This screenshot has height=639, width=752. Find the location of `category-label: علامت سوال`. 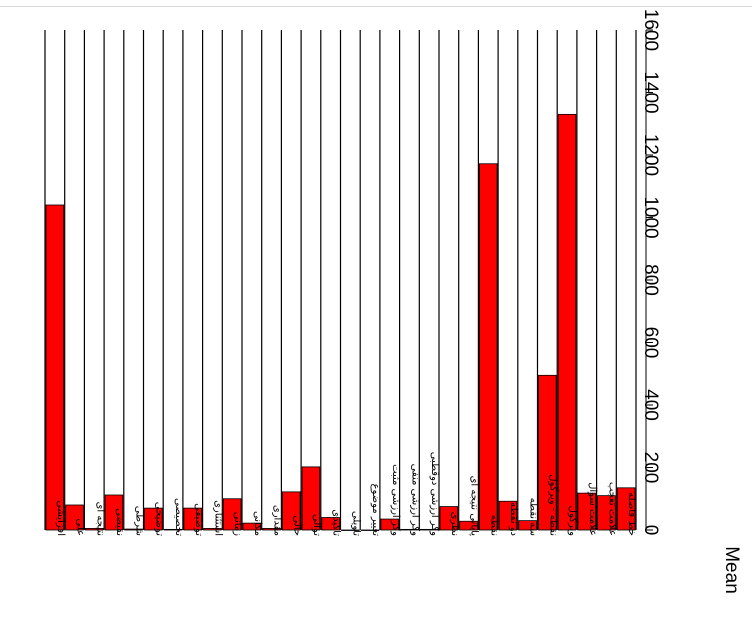

category-label: علامت سوال is located at coordinates (592, 509).